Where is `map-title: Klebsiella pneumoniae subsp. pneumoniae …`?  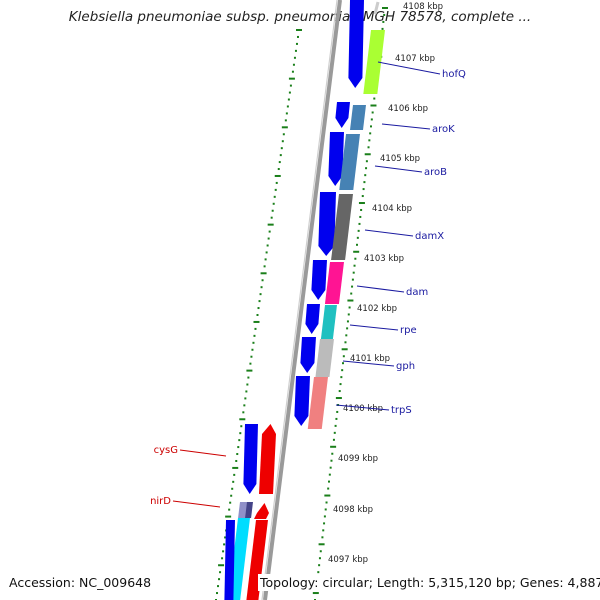 map-title: Klebsiella pneumoniae subsp. pneumoniae … is located at coordinates (300, 17).